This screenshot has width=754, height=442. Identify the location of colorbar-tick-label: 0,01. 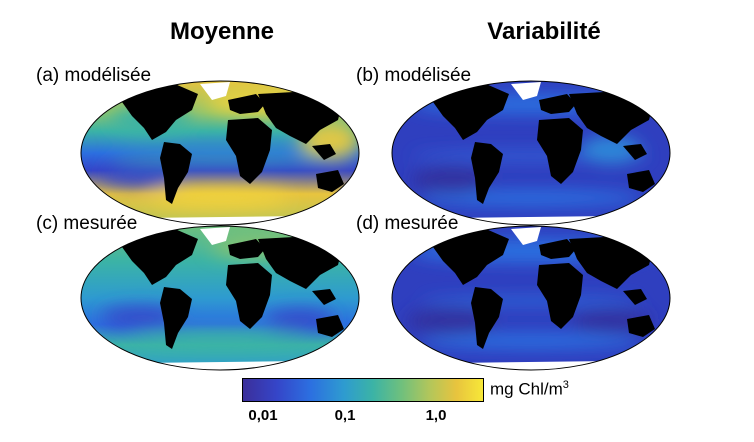
(263, 415).